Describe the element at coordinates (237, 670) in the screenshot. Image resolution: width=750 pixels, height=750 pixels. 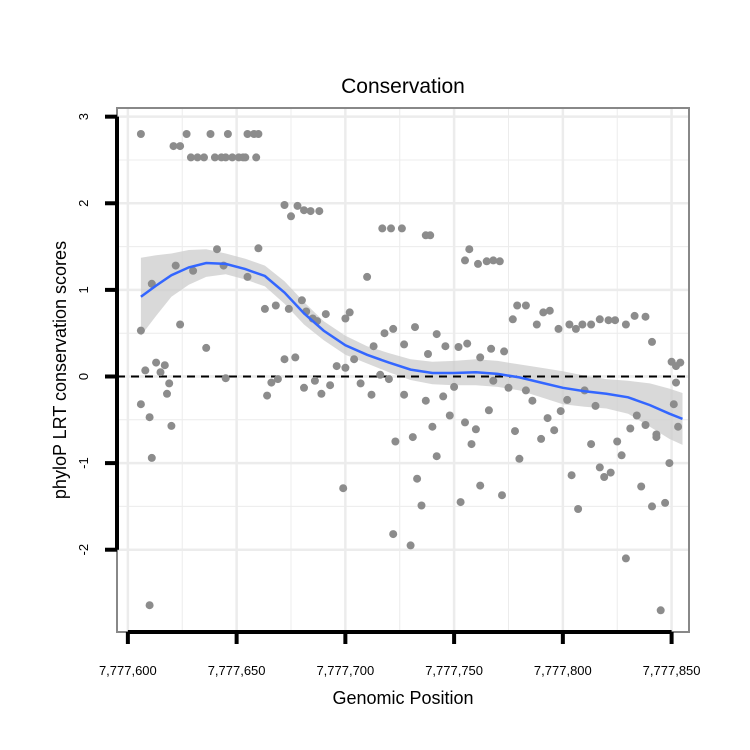
I see `x-tick-label: 7,777,650` at that location.